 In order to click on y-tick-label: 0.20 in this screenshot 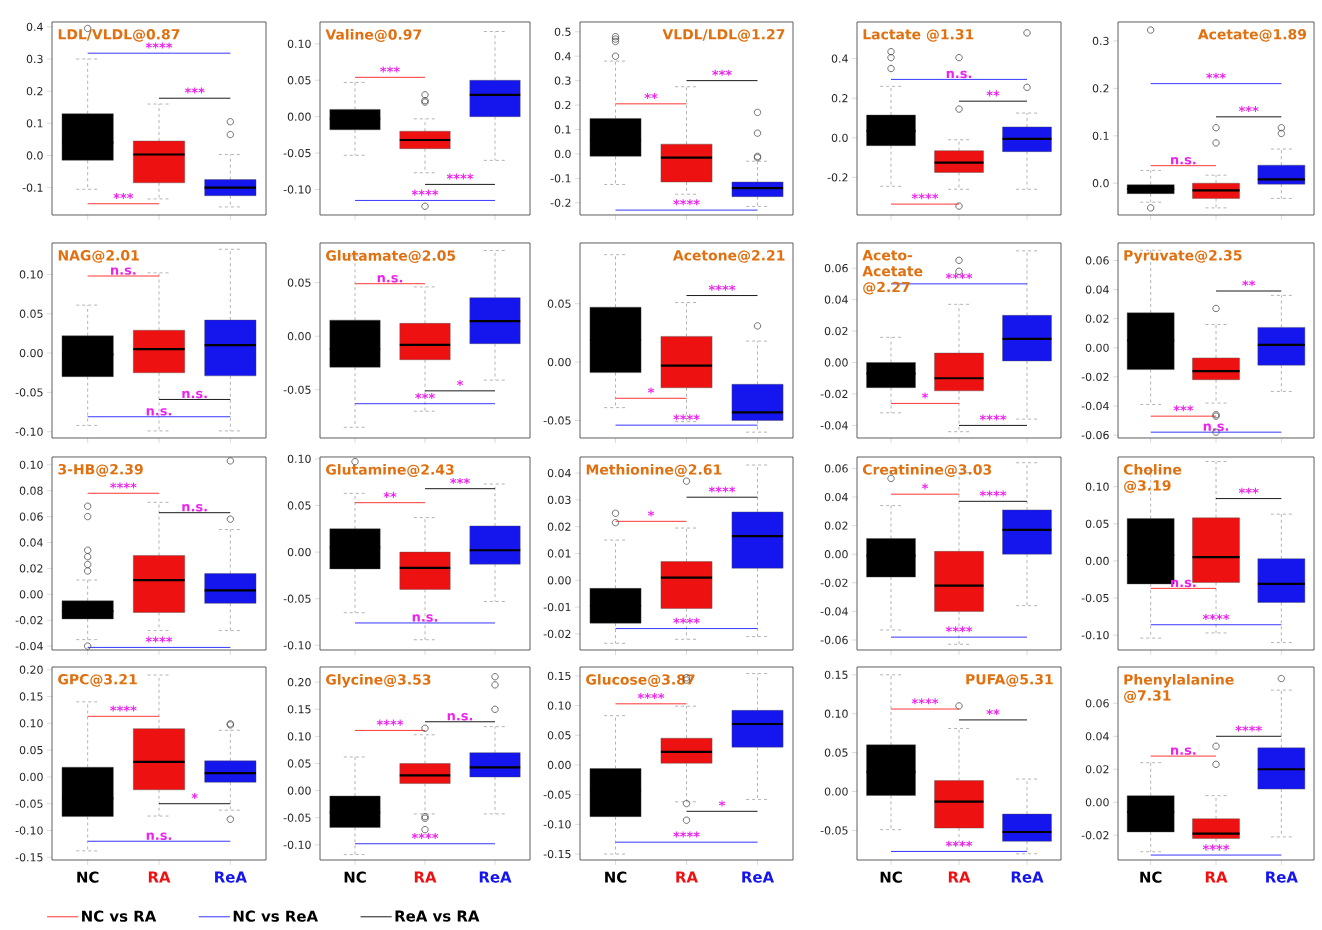, I will do `click(31, 669)`.